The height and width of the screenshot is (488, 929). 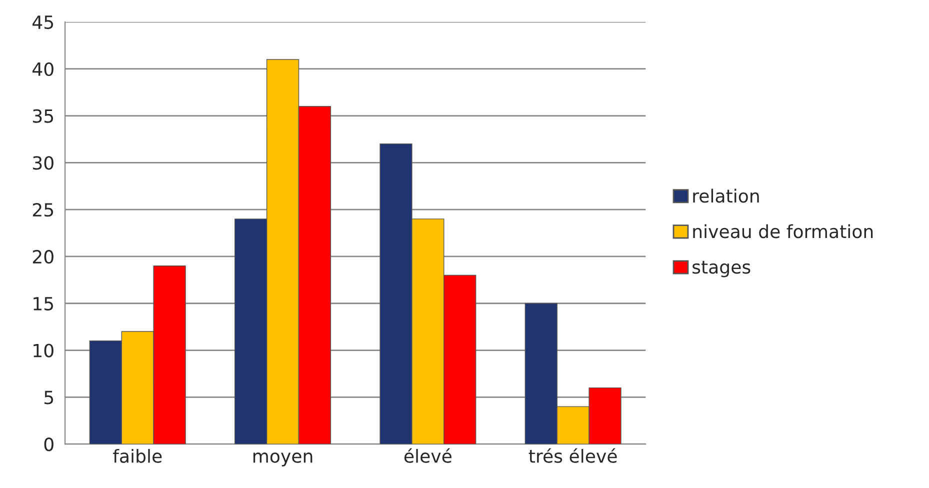 I want to click on y-tick-label: 45, so click(x=43, y=23).